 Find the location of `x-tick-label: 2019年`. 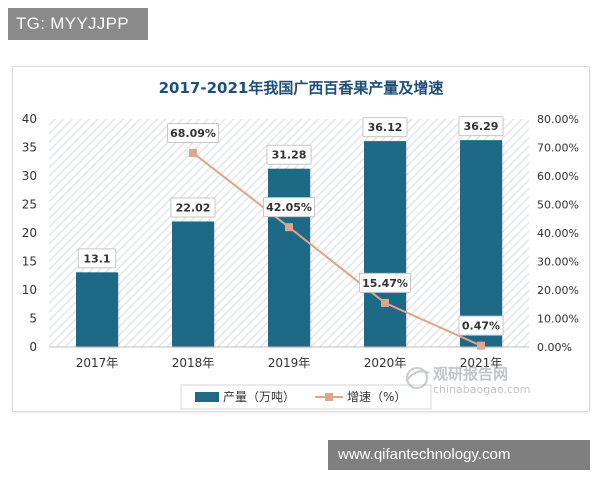

x-tick-label: 2019年 is located at coordinates (289, 363).